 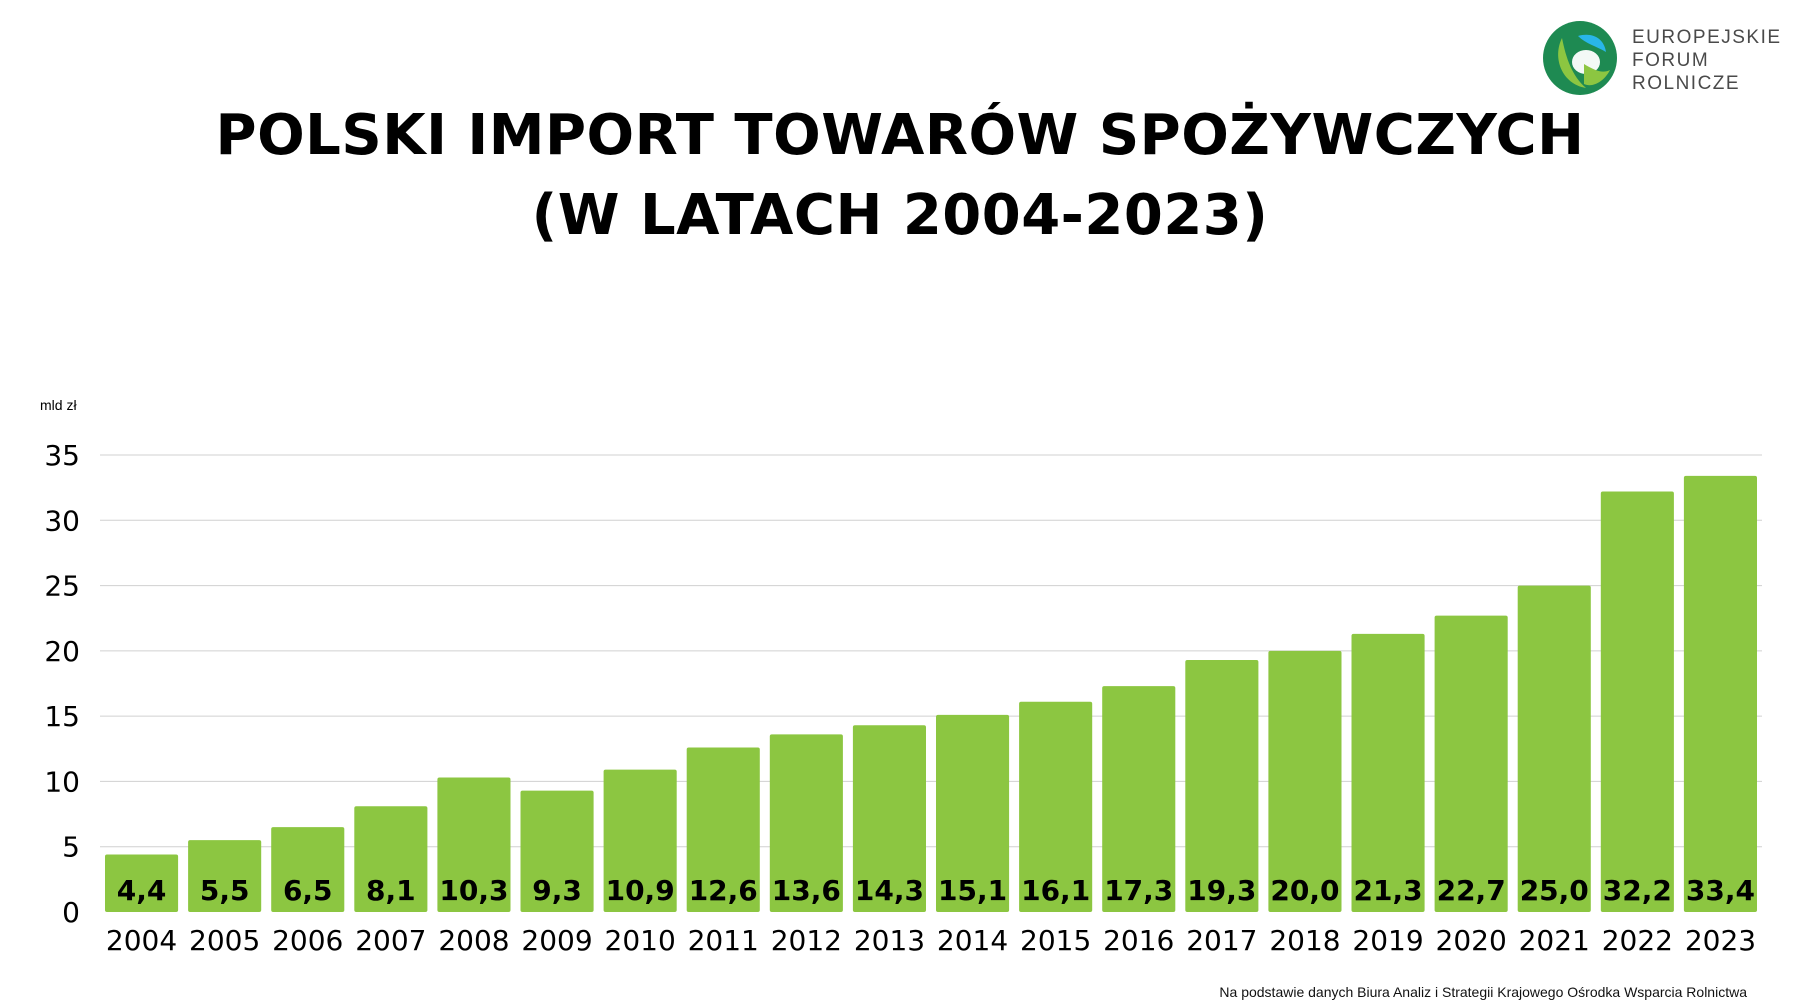 What do you see at coordinates (391, 890) in the screenshot?
I see `bar-value-label: 8,1` at bounding box center [391, 890].